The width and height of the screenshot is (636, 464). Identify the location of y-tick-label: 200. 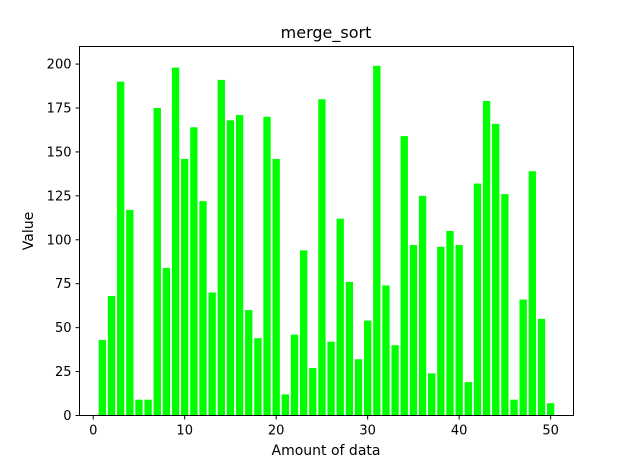
(59, 65).